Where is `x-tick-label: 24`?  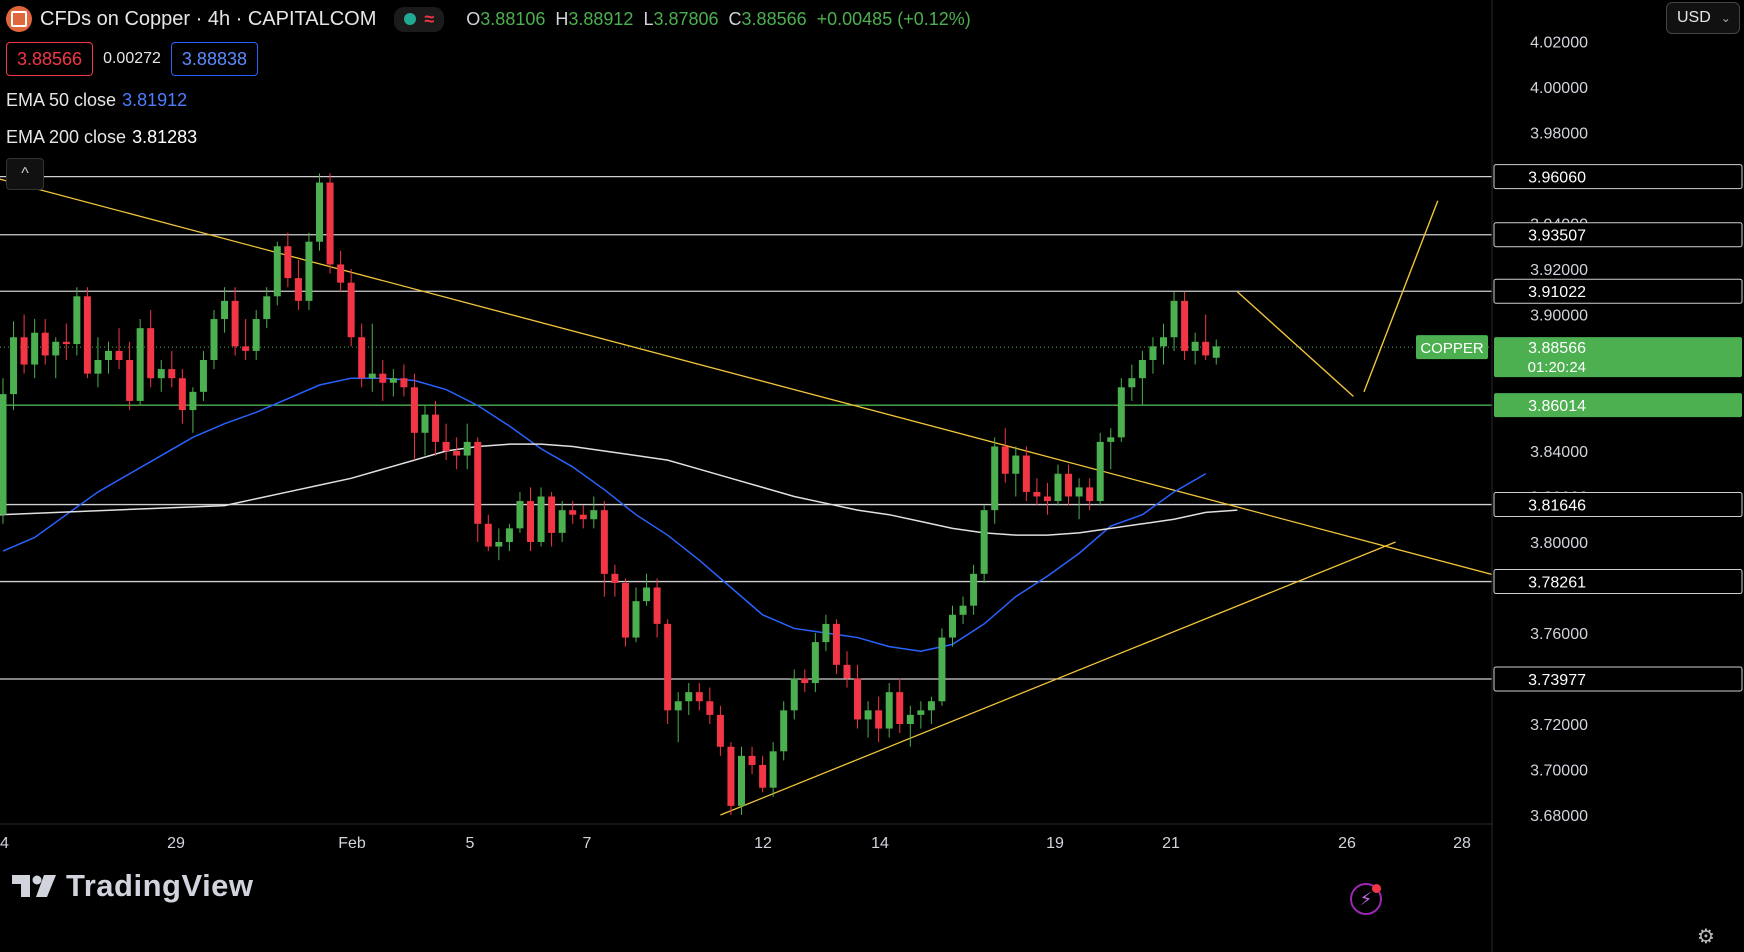
x-tick-label: 24 is located at coordinates (4, 843).